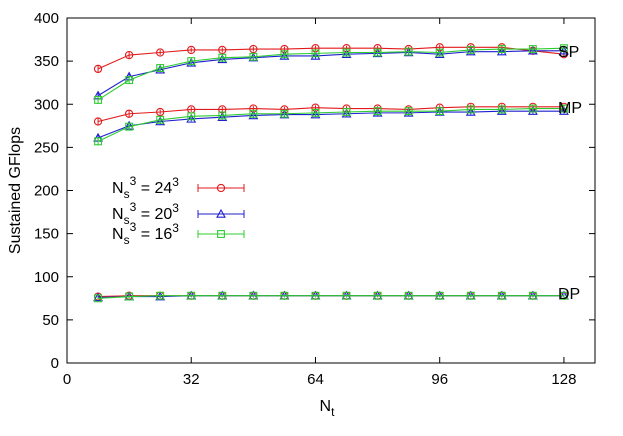 This screenshot has height=436, width=623. I want to click on legend-label: Ns3 = 203, so click(145, 213).